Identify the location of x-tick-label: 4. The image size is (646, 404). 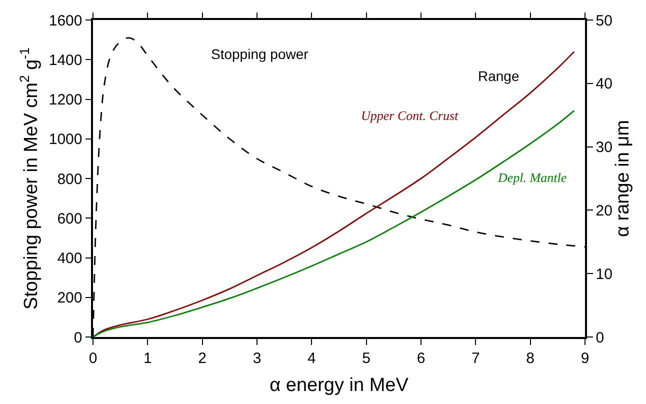
(312, 358).